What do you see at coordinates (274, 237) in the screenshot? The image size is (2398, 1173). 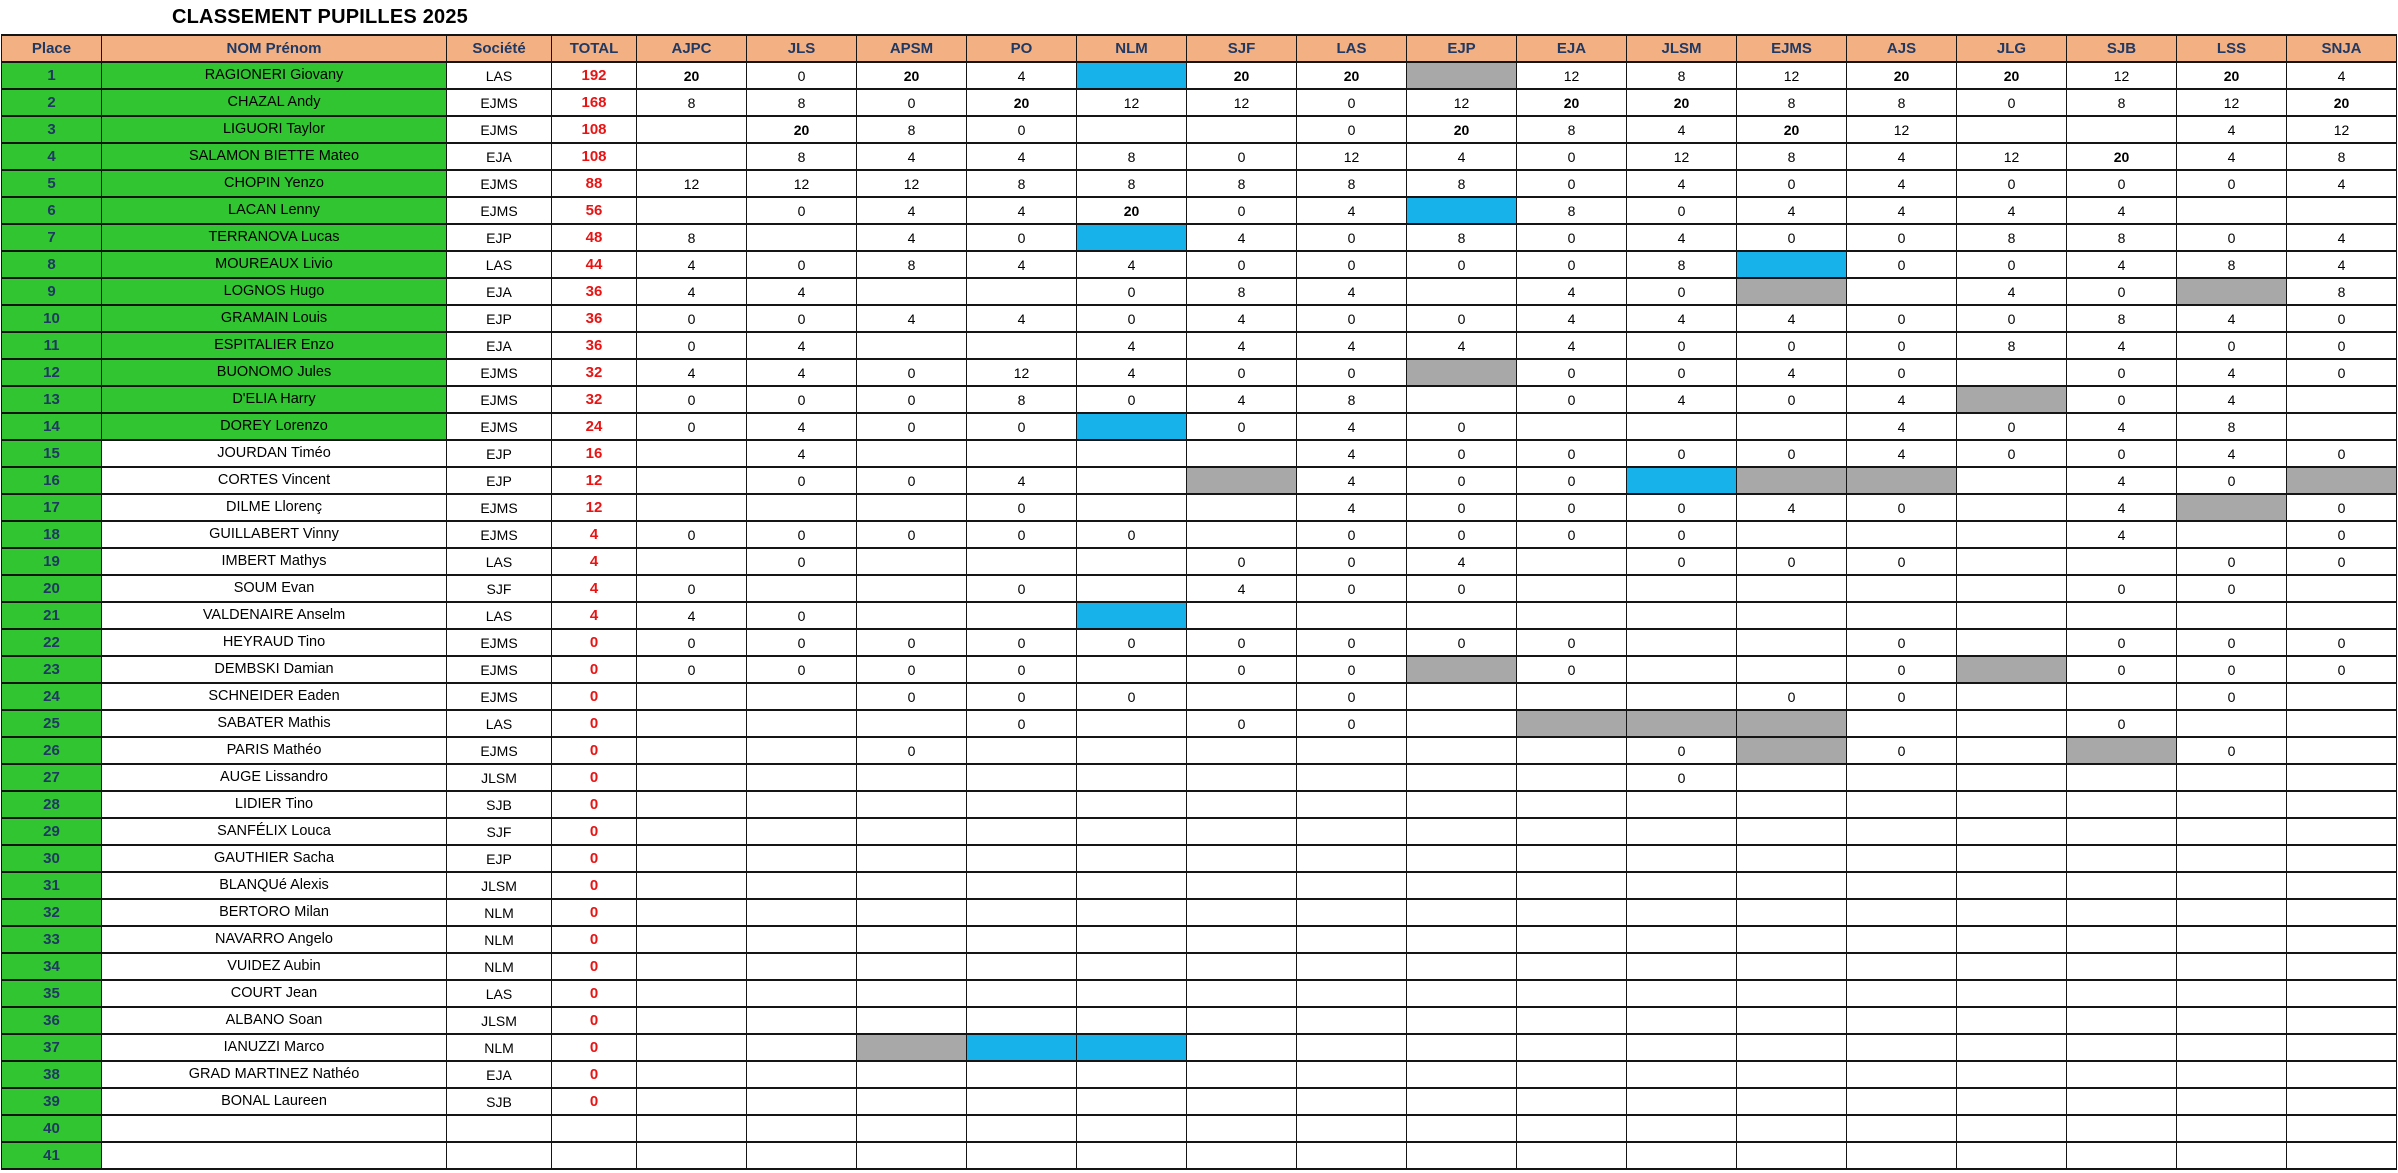 I see `player-name-cell: TERRANOVA Lucas` at bounding box center [274, 237].